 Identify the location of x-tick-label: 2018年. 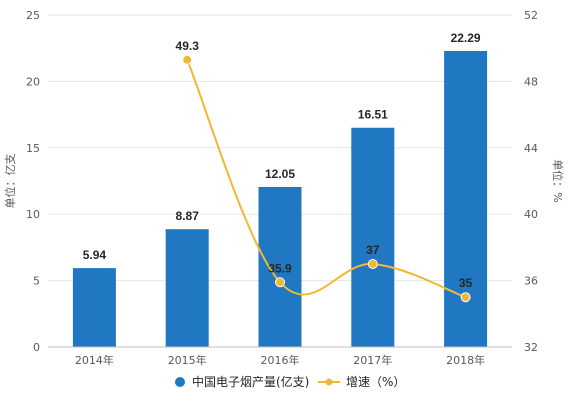
(465, 360).